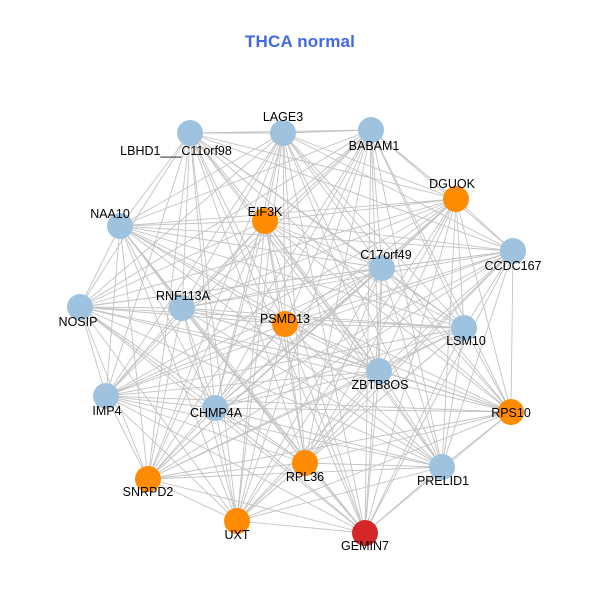  What do you see at coordinates (120, 226) in the screenshot?
I see `node-NAA10` at bounding box center [120, 226].